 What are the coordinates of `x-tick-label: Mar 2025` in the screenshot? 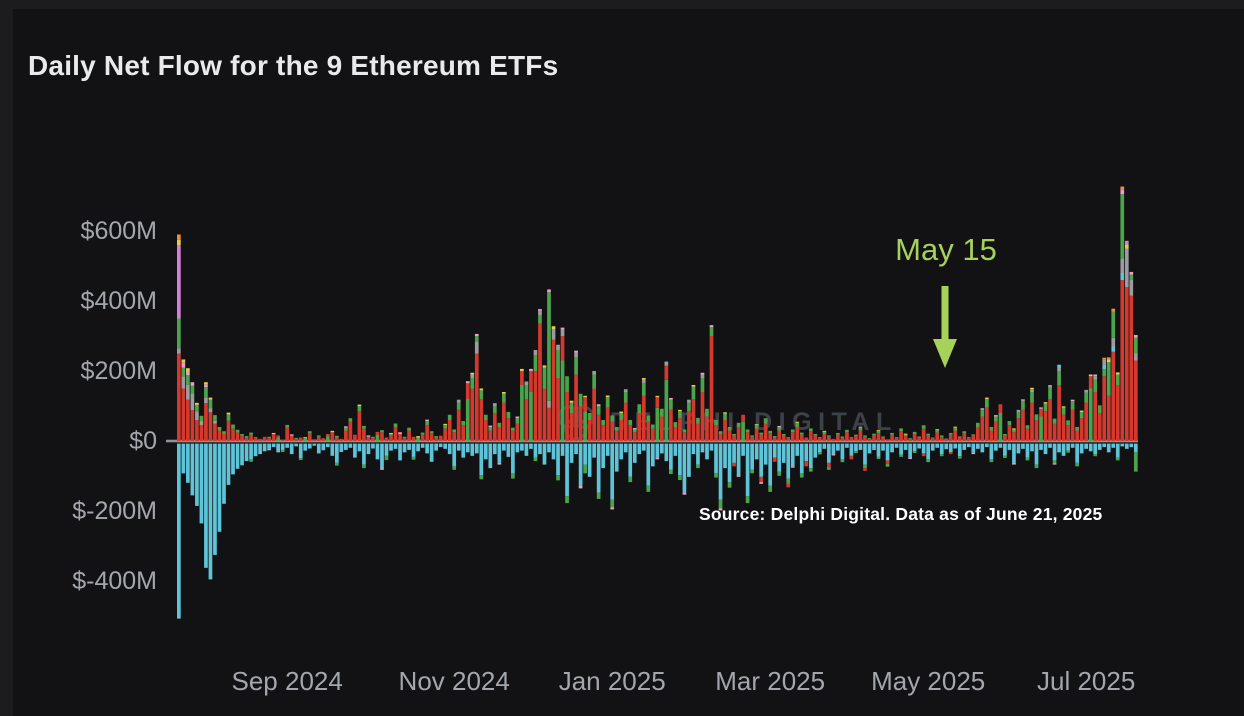 It's located at (770, 681).